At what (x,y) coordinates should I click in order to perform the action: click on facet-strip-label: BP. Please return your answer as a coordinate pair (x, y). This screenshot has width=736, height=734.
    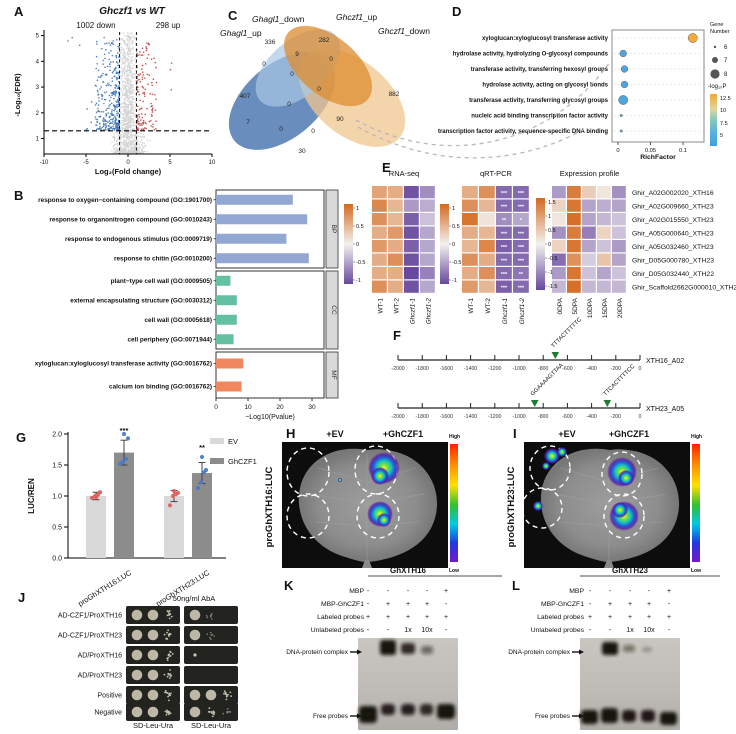
    Looking at the image, I should click on (333, 229).